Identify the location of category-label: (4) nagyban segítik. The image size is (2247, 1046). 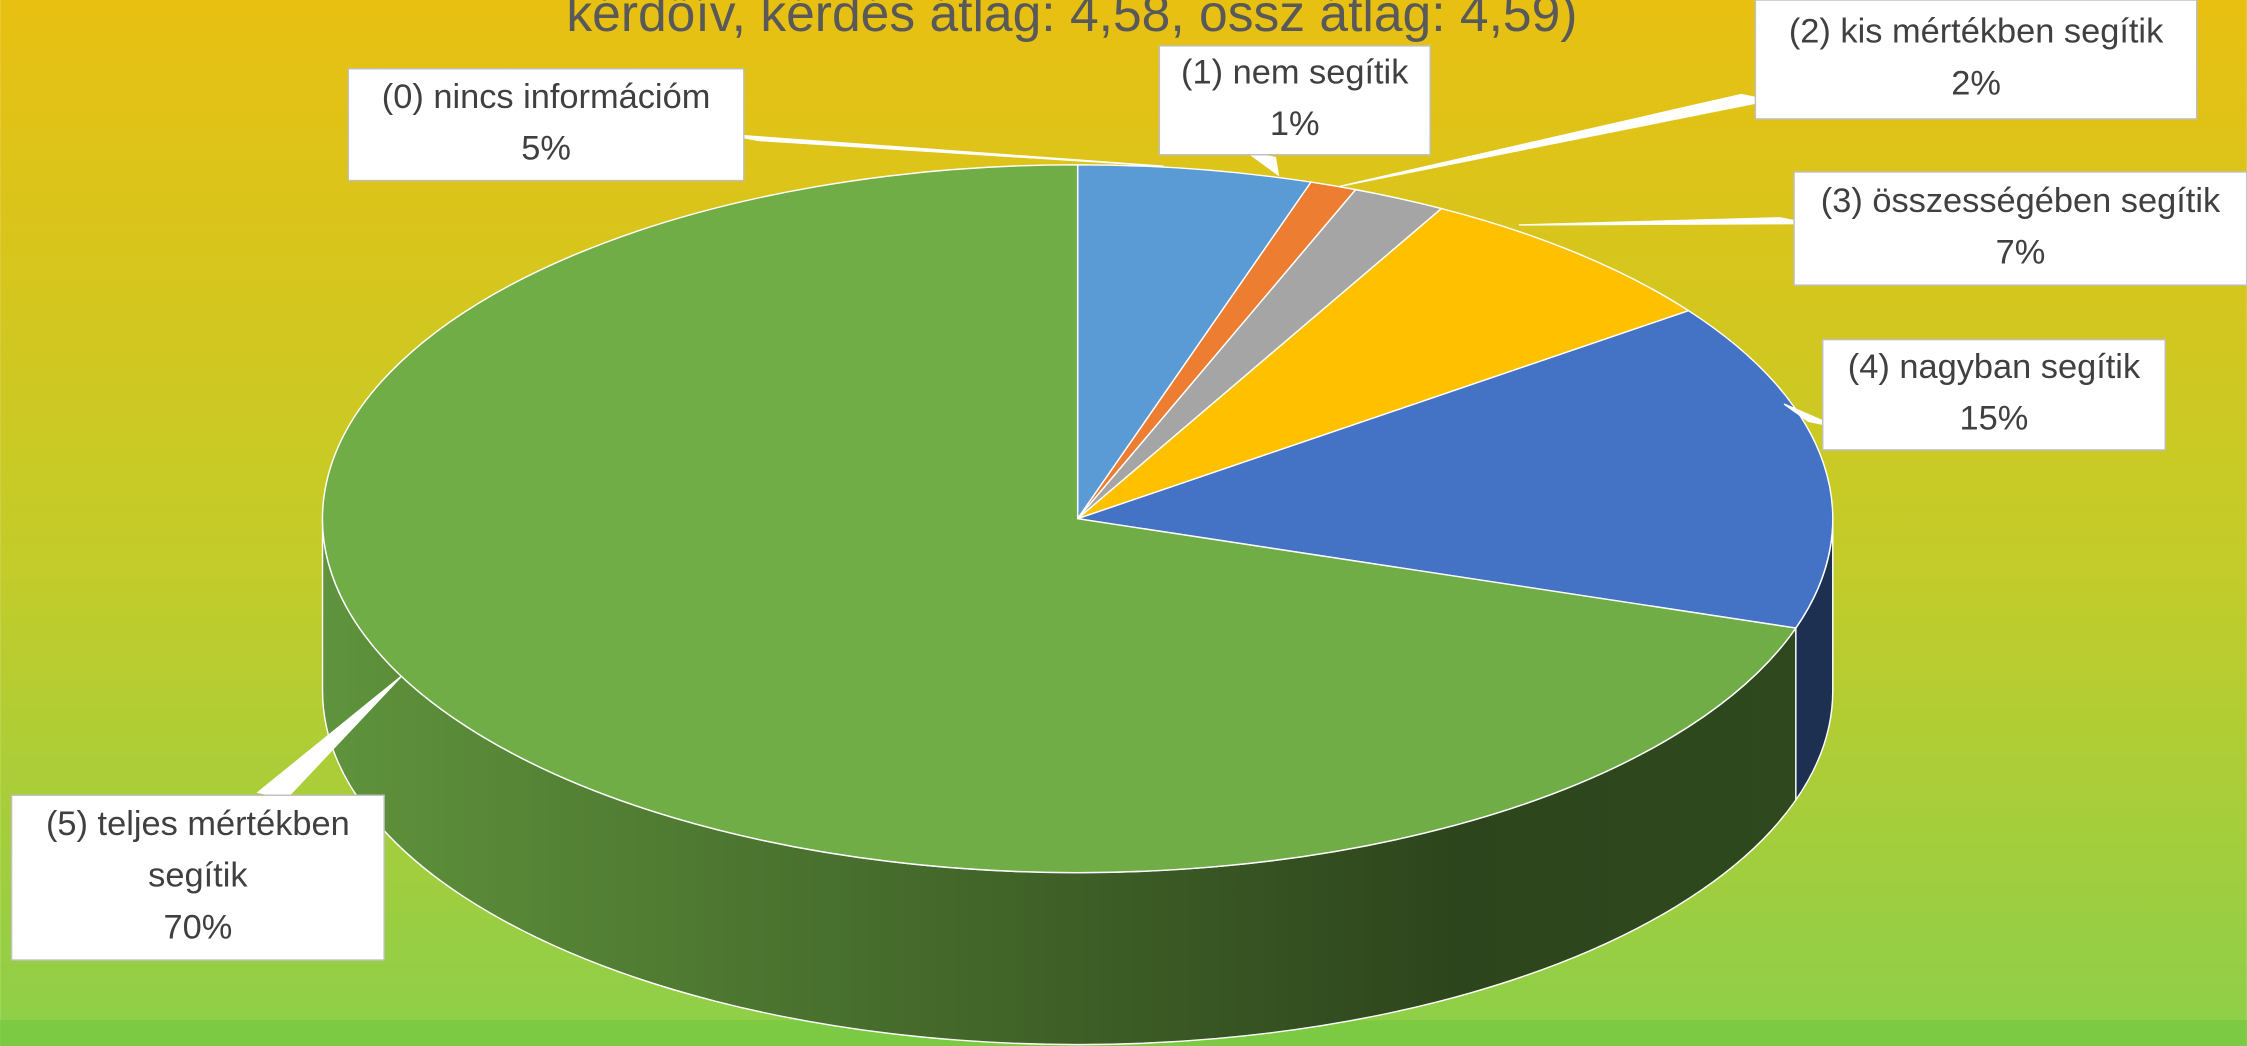
(1994, 367).